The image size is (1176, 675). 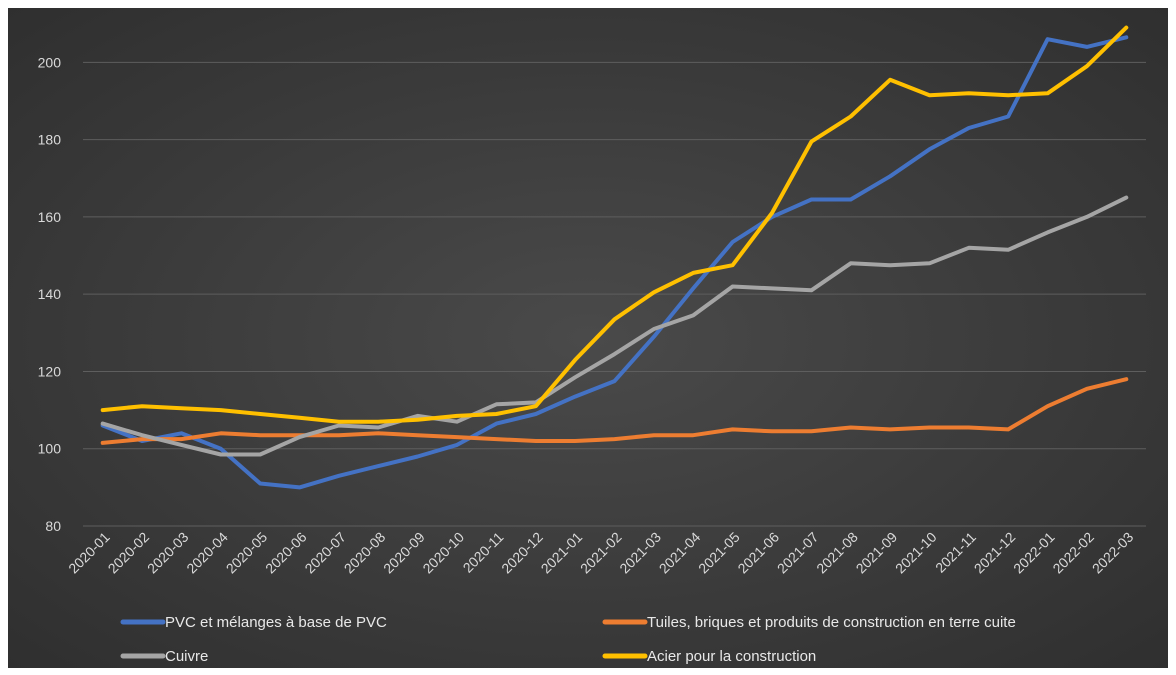 I want to click on x-tick-label: 2020-03, so click(x=168, y=553).